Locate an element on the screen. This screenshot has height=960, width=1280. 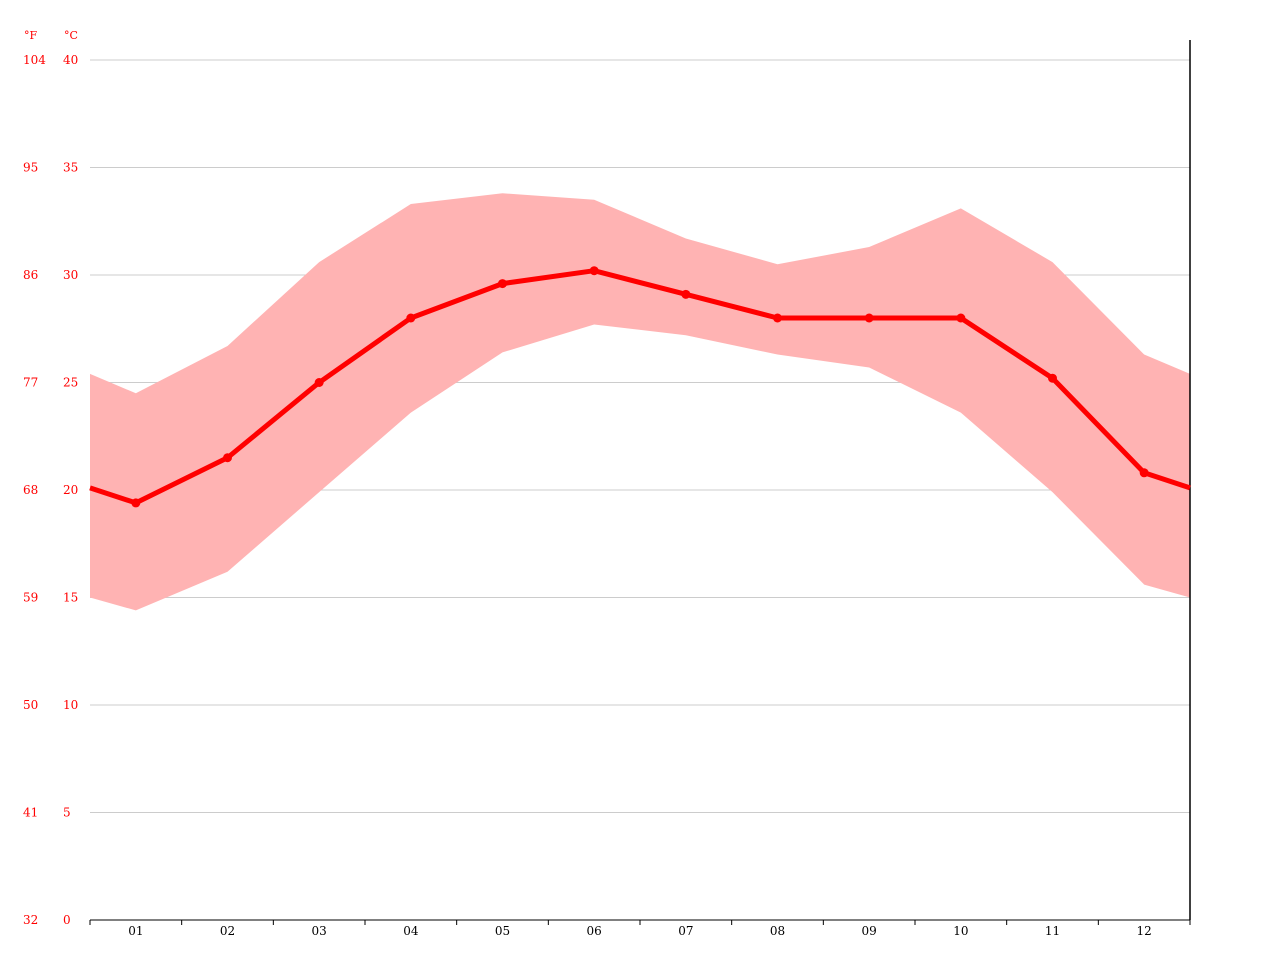
x-tick-label: 03 is located at coordinates (319, 931).